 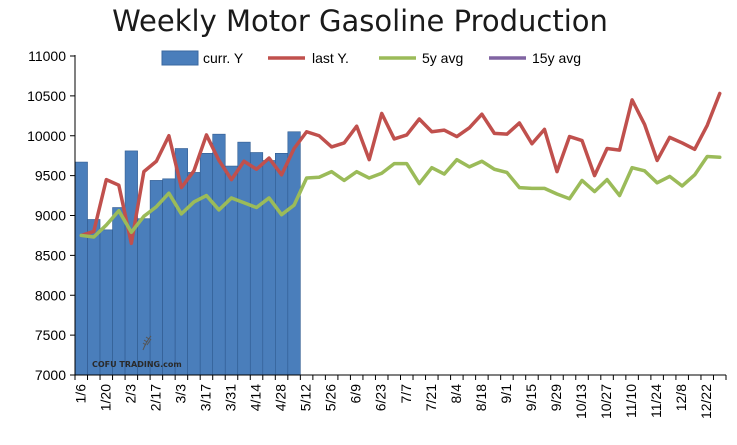 I want to click on x-tick-label: 9/29, so click(x=556, y=397).